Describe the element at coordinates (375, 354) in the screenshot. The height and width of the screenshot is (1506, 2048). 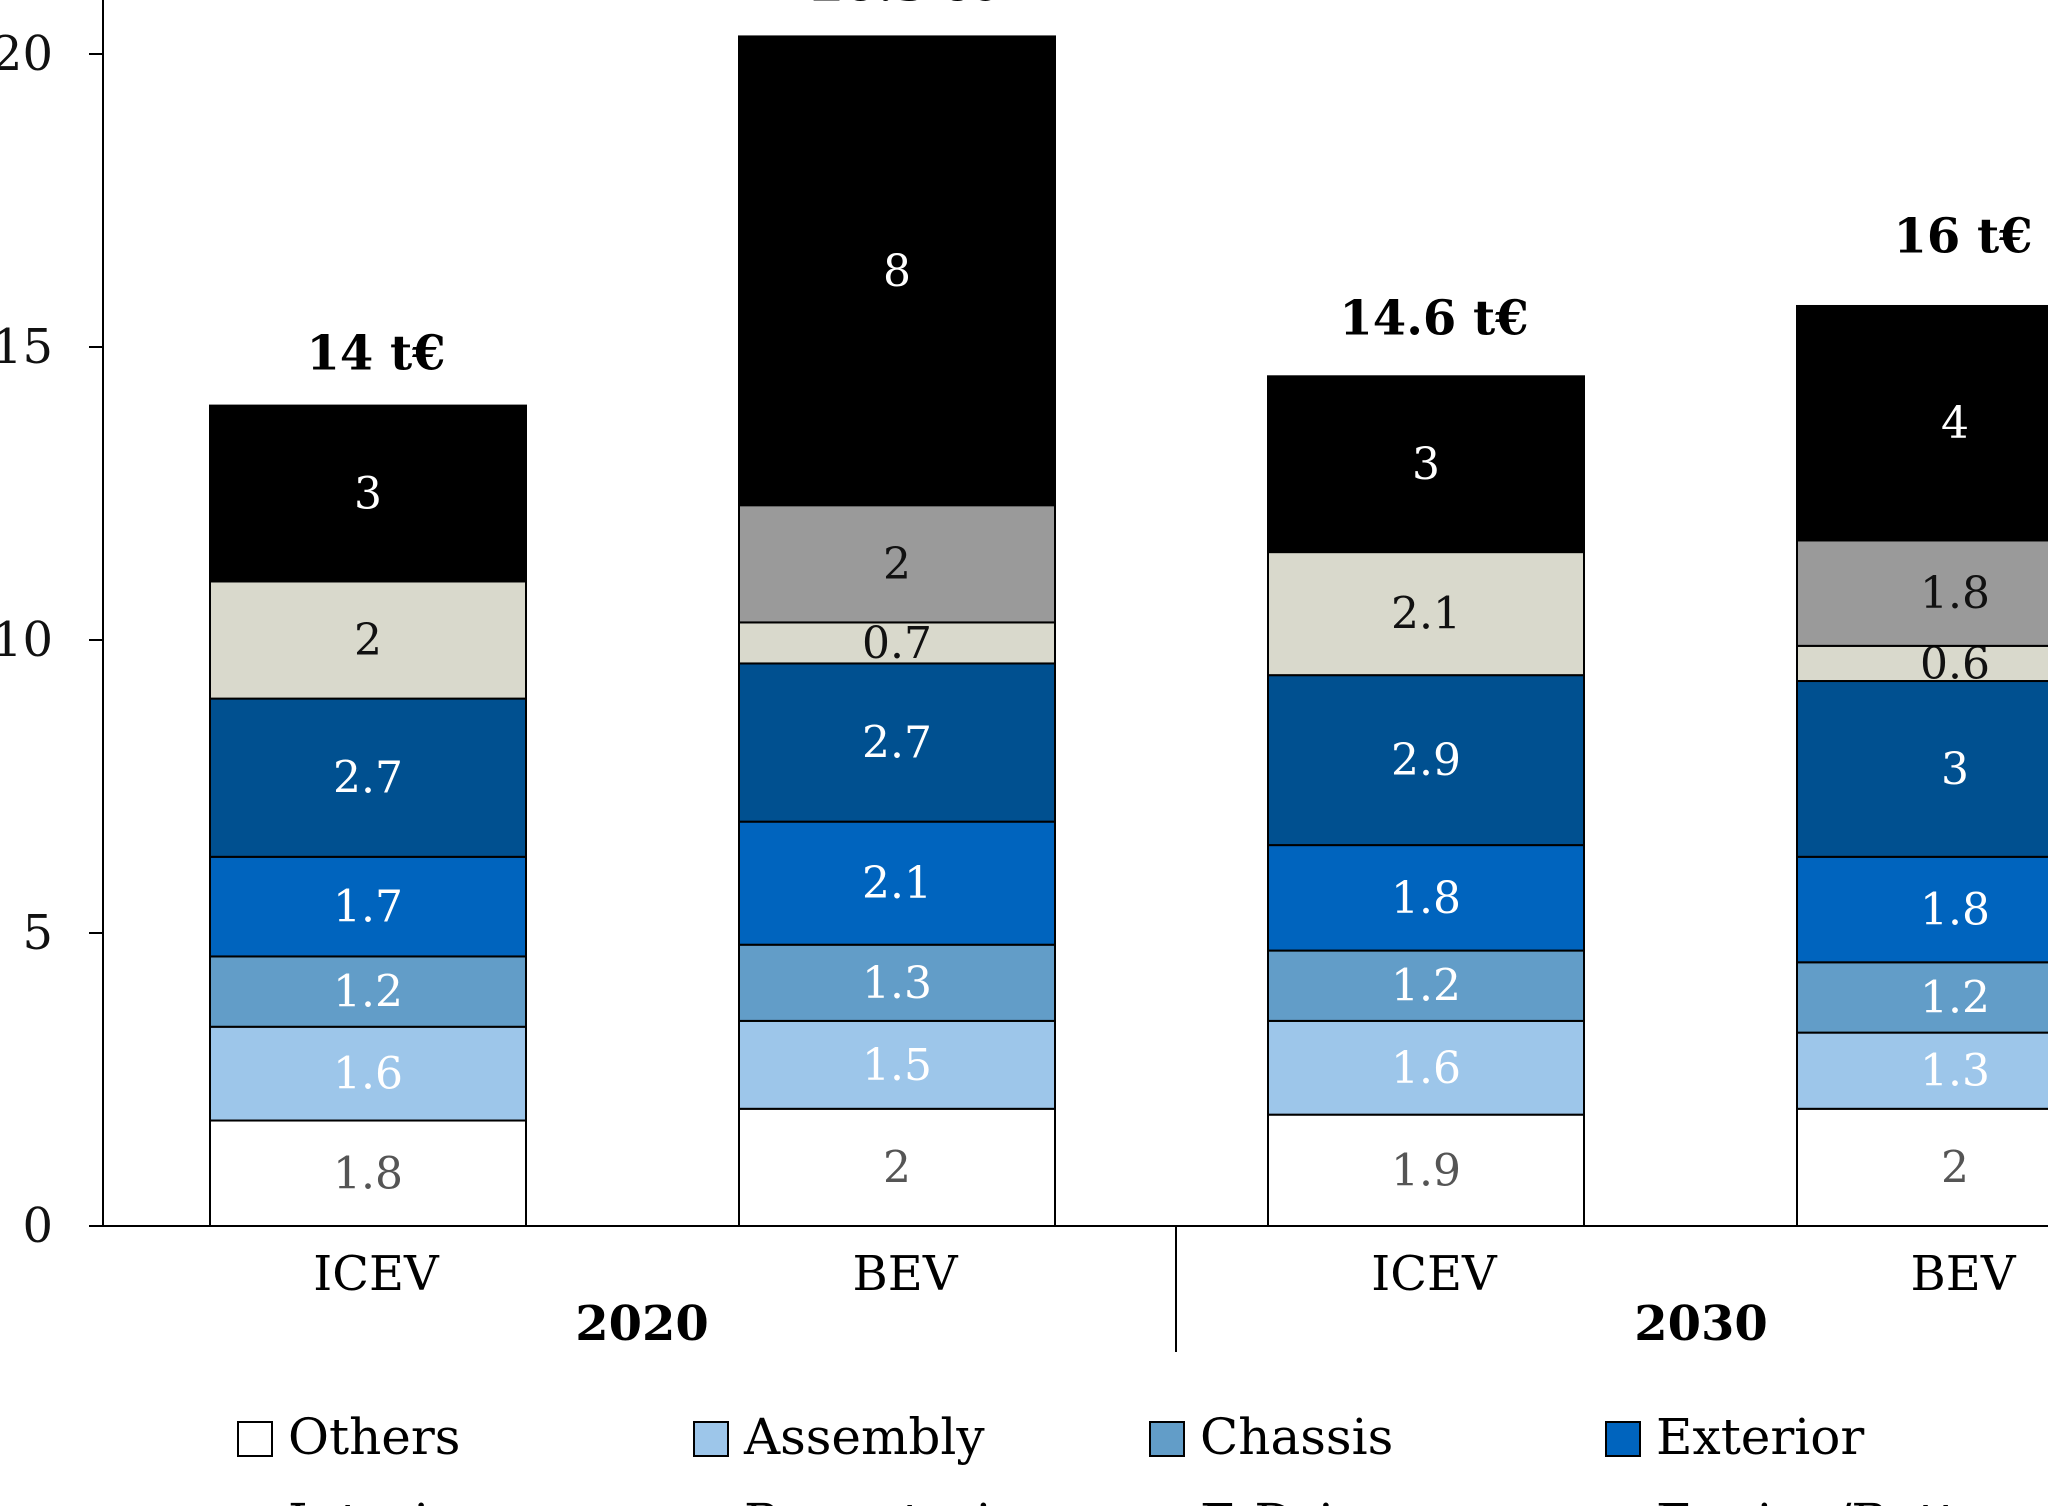
I see `total-label: 14 t€` at that location.